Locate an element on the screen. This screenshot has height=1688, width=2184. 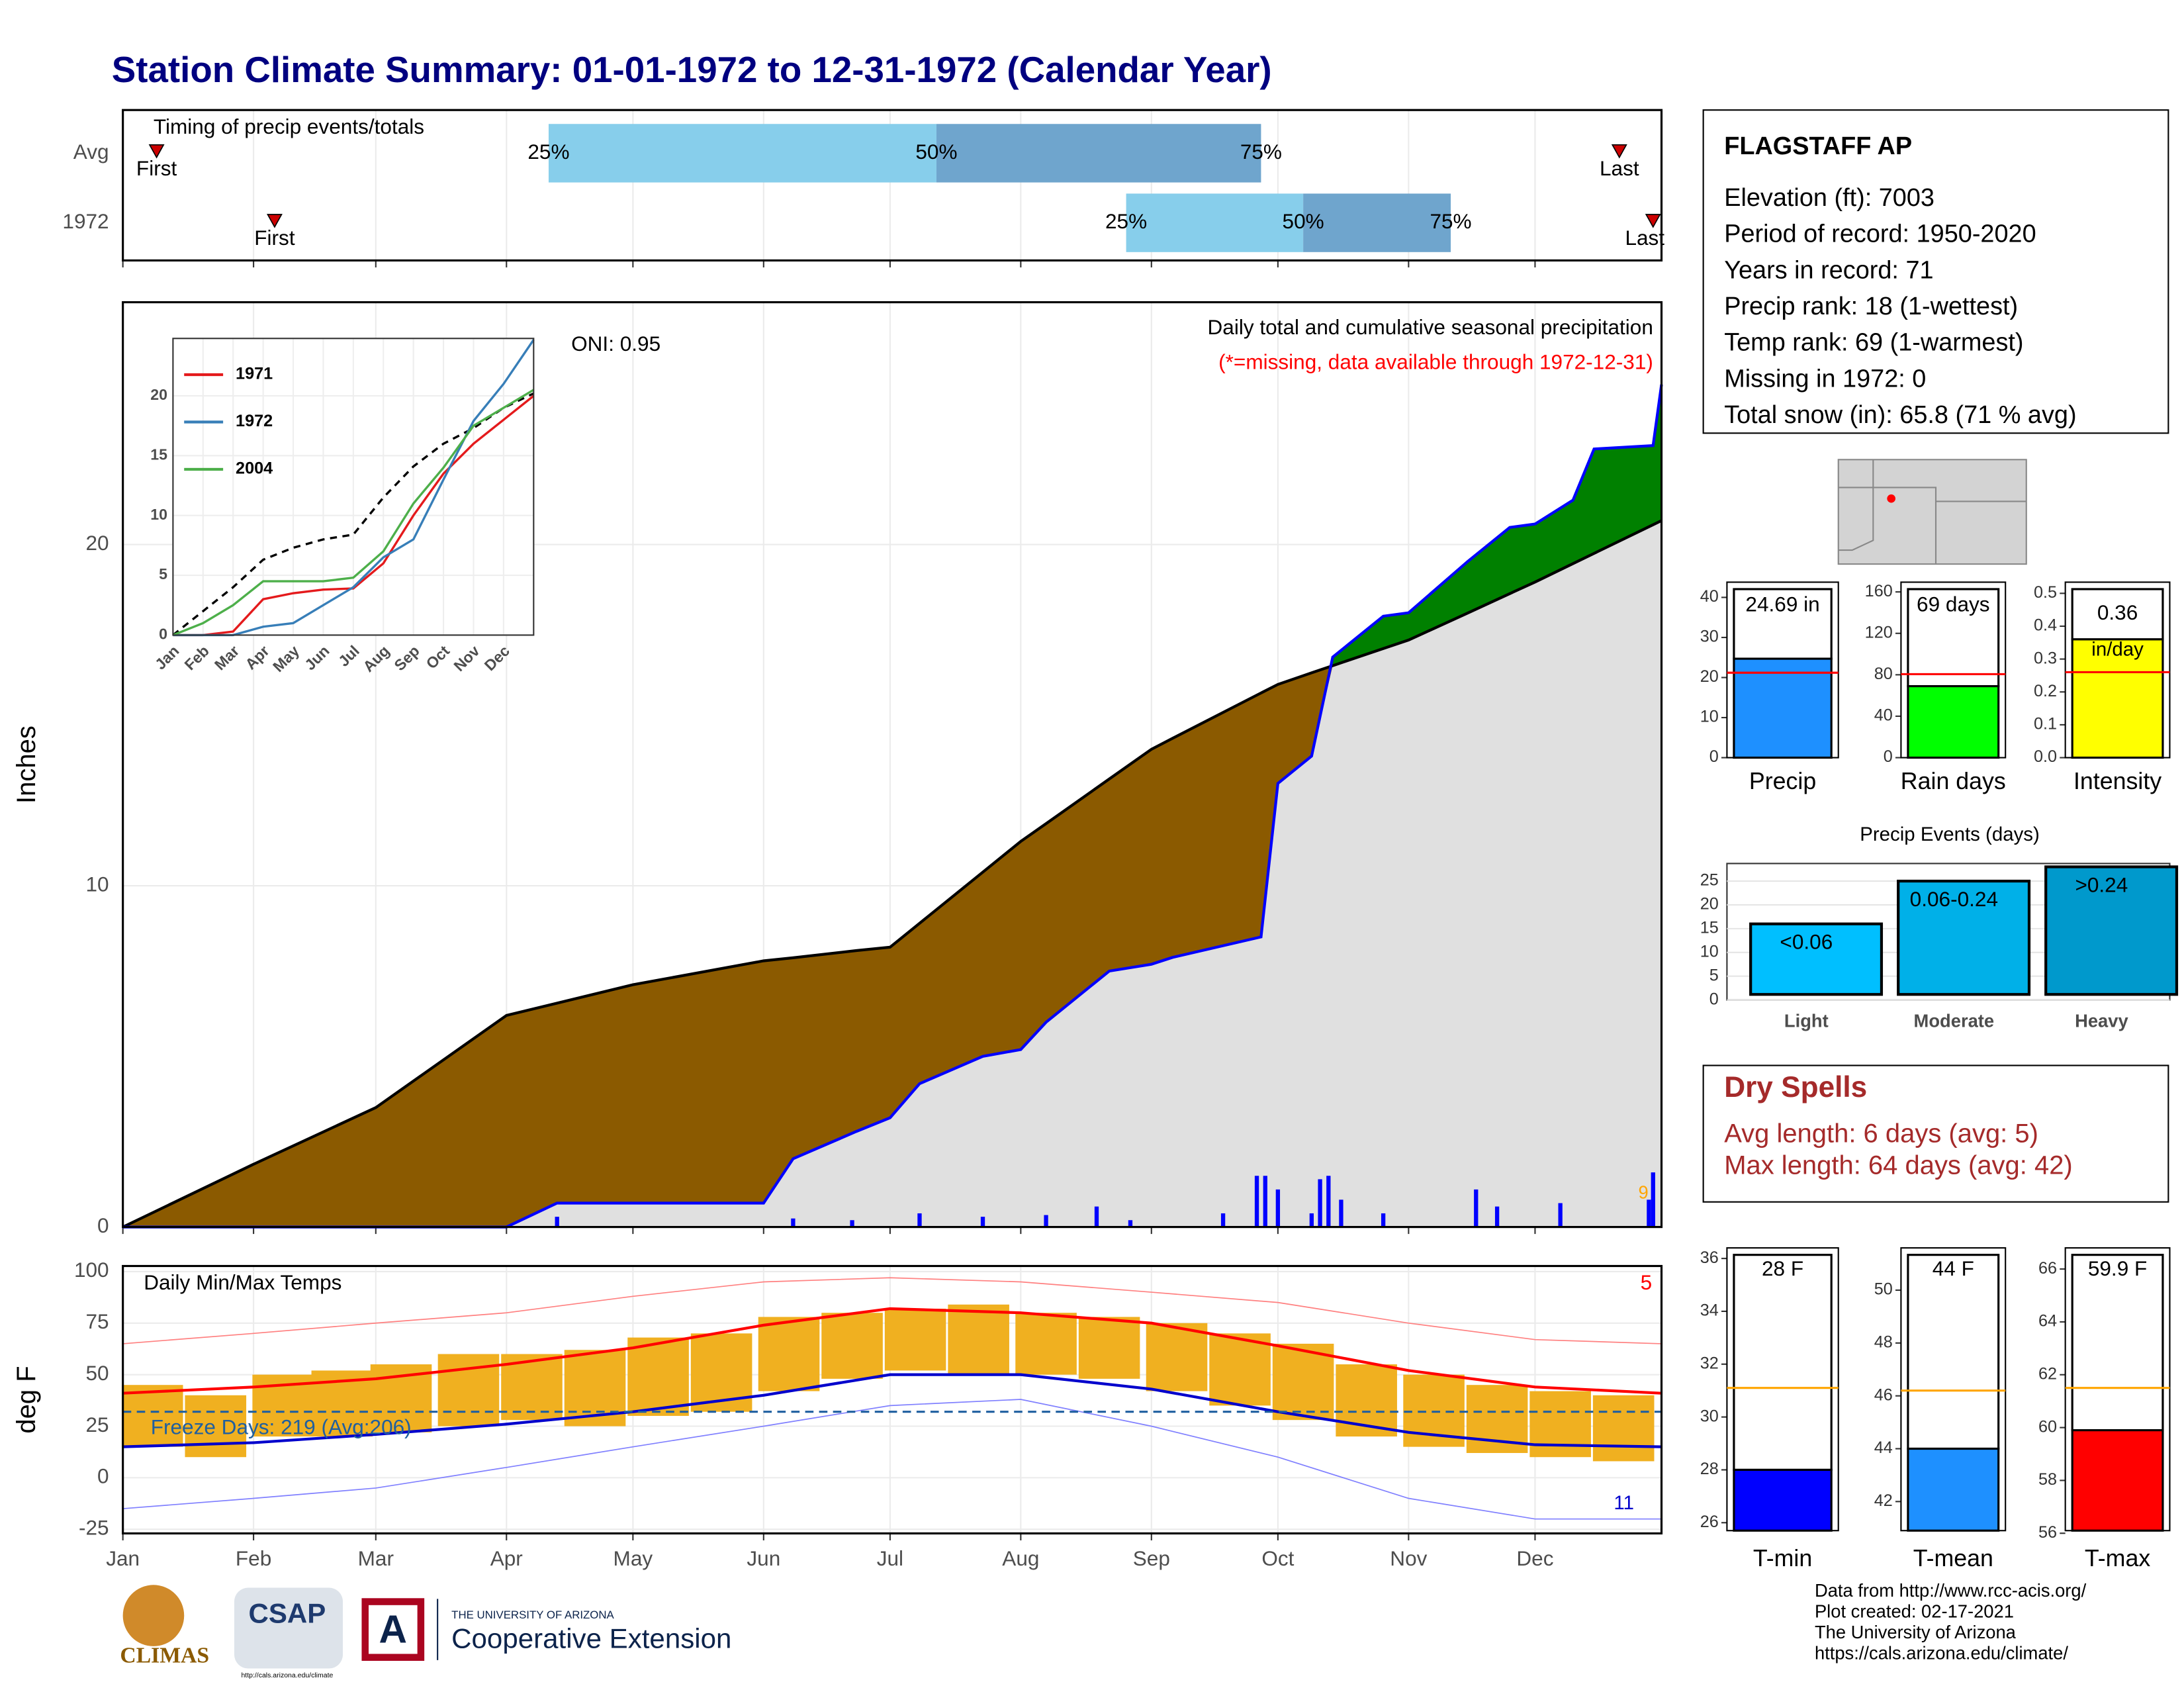
y-tick-label: 0.4 is located at coordinates (2045, 625).